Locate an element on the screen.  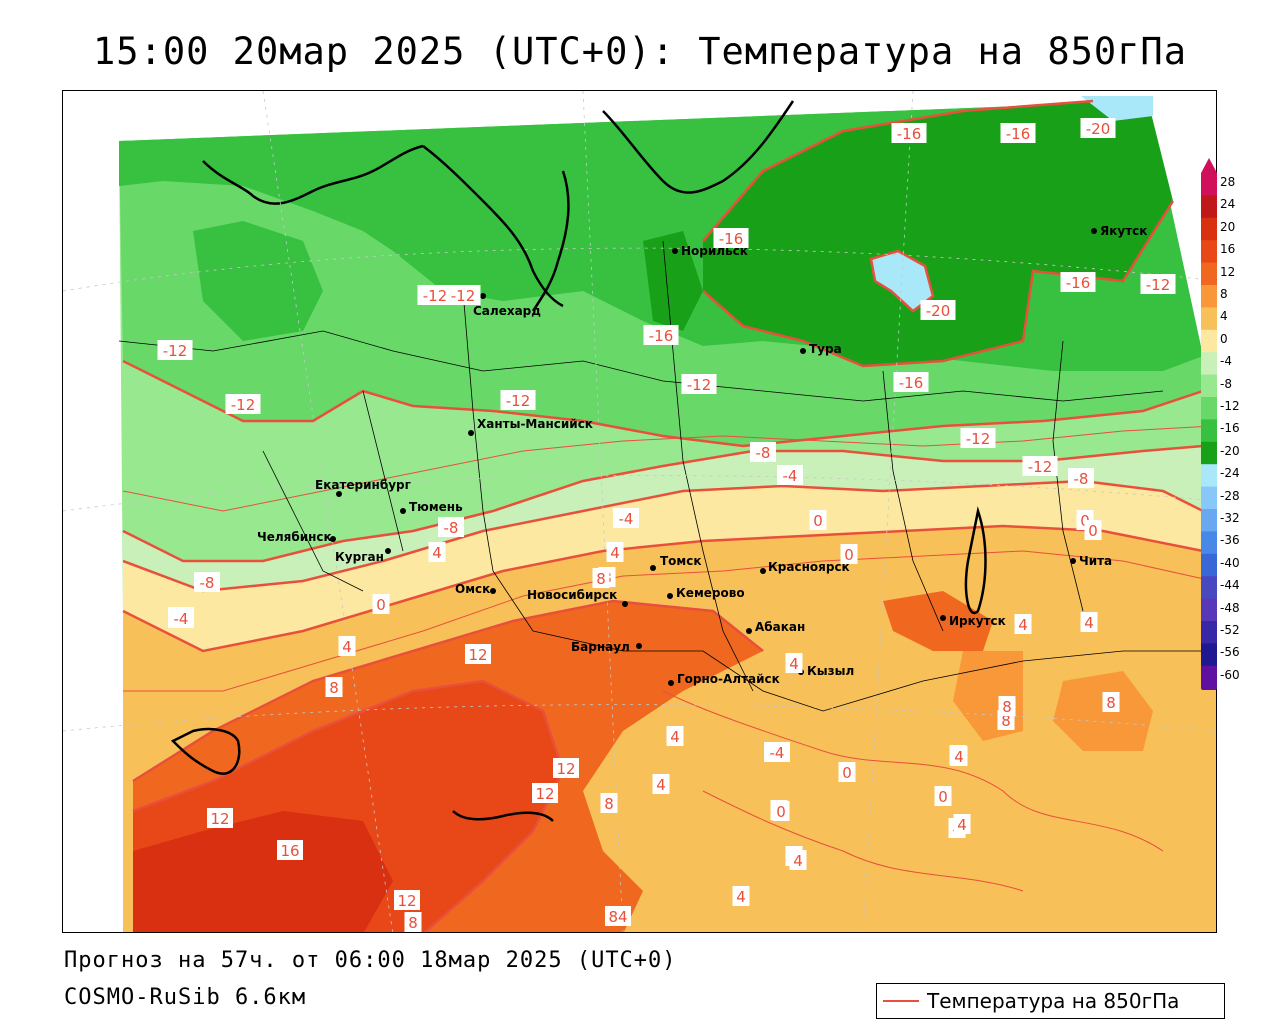
isotherm-label: 12 is located at coordinates (566, 768).